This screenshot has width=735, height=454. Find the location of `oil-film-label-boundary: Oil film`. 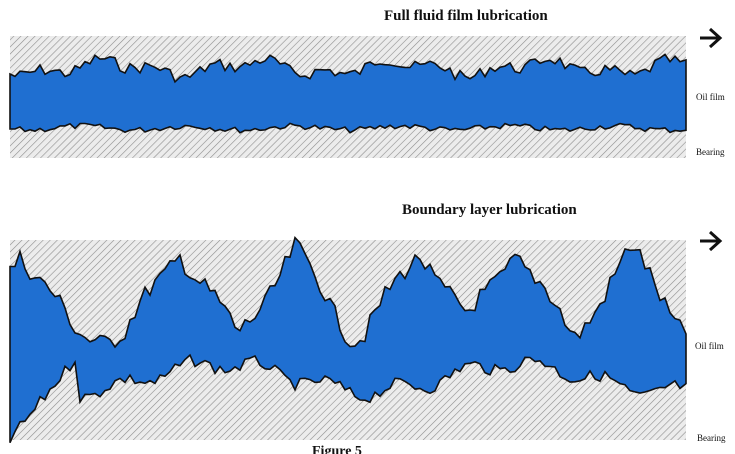

oil-film-label-boundary: Oil film is located at coordinates (709, 346).